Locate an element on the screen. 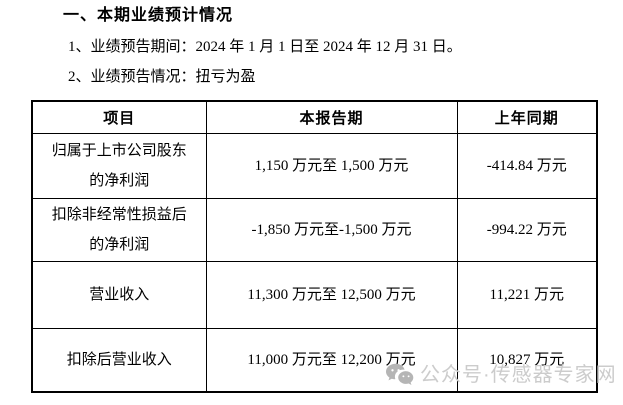  row-prior-value: 11,221 万元 is located at coordinates (527, 294).